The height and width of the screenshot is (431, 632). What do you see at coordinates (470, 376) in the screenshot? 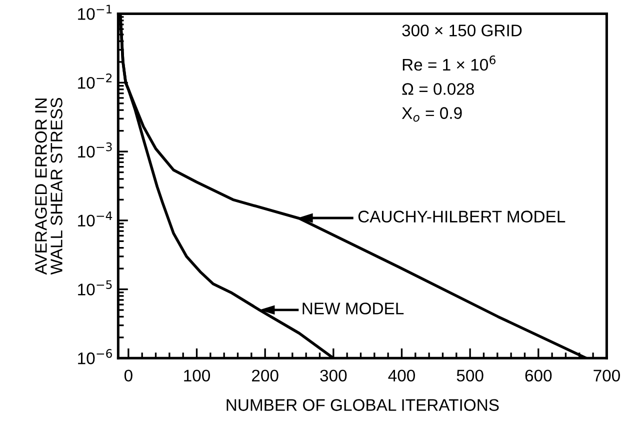
I see `x-tick-label: 500` at bounding box center [470, 376].